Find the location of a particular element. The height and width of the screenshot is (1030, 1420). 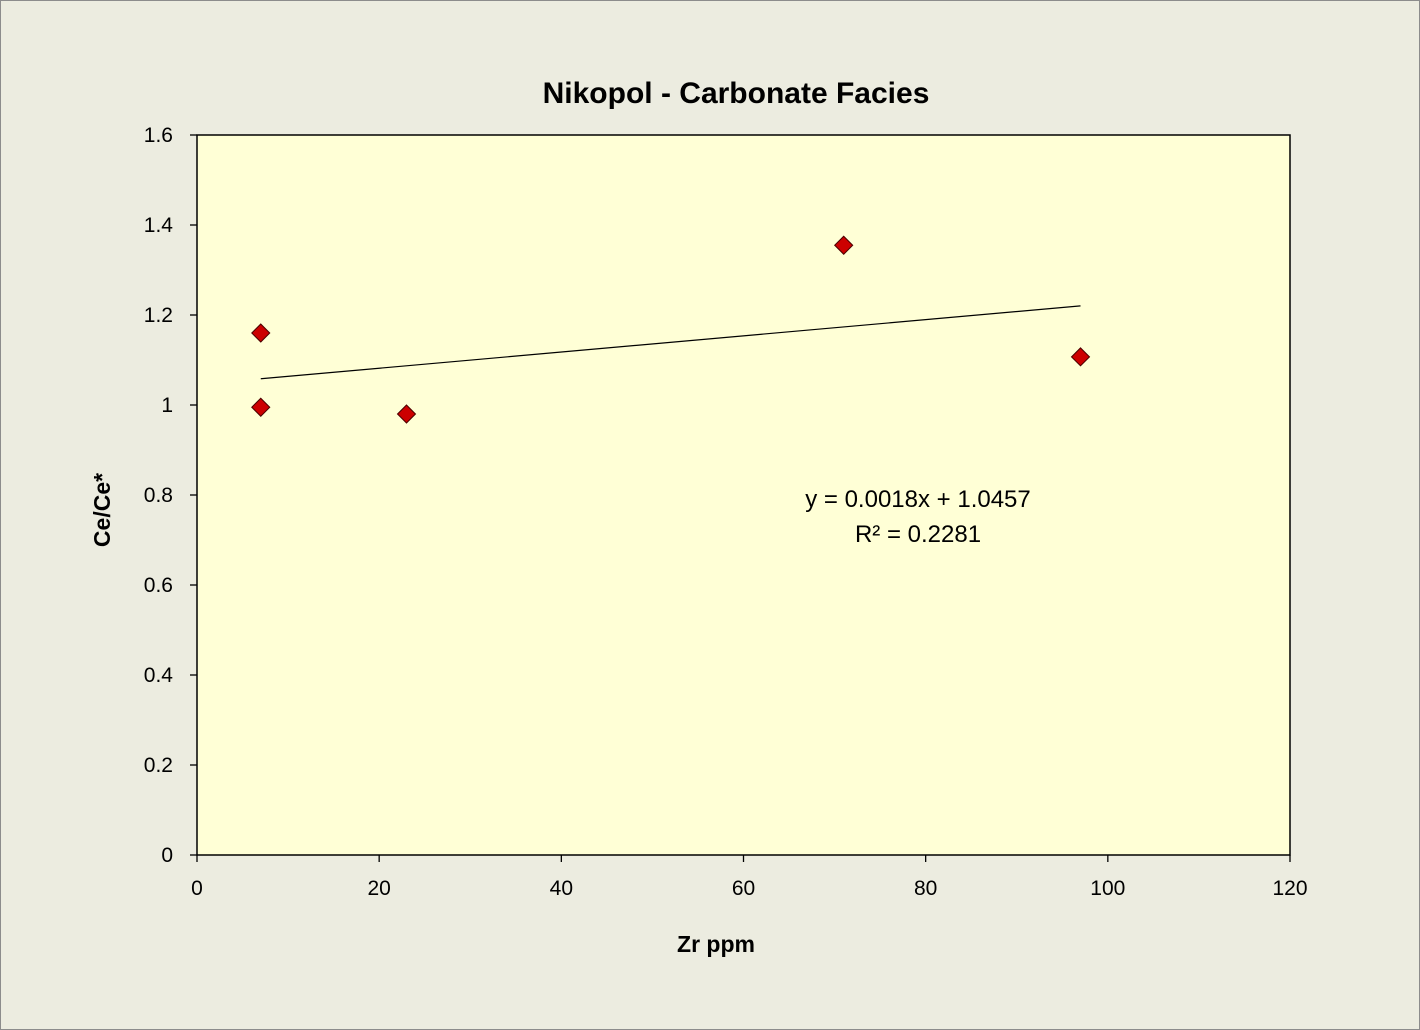

chart-title: Nikopol - Carbonate Facies is located at coordinates (736, 93).